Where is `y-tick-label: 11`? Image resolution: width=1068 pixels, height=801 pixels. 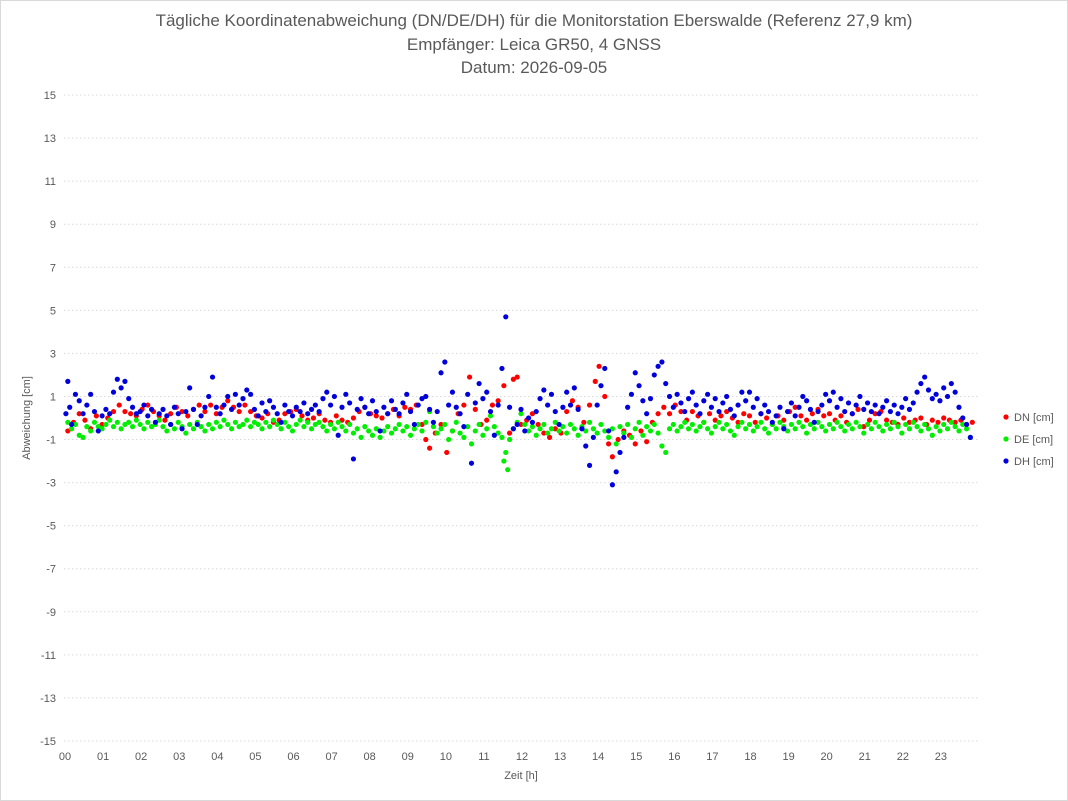 y-tick-label: 11 is located at coordinates (50, 182).